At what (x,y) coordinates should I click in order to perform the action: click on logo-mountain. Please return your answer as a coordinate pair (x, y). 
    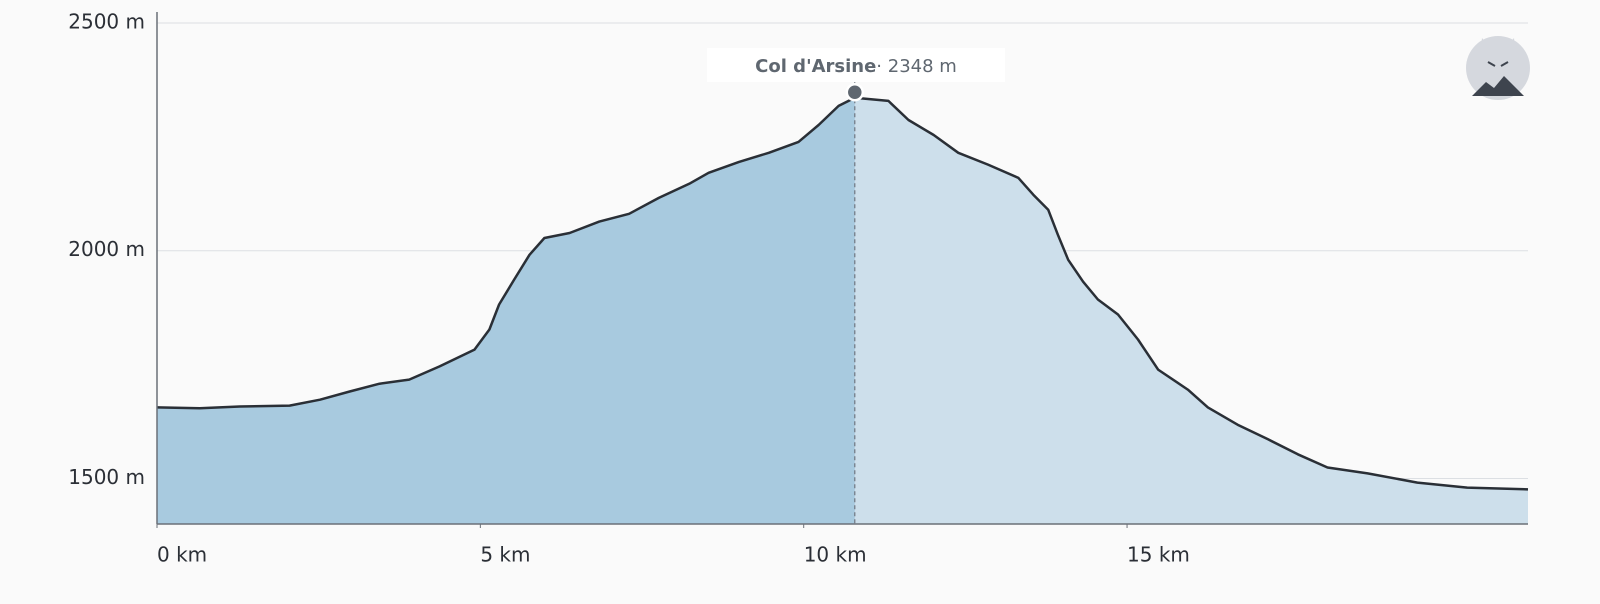
    Looking at the image, I should click on (1498, 86).